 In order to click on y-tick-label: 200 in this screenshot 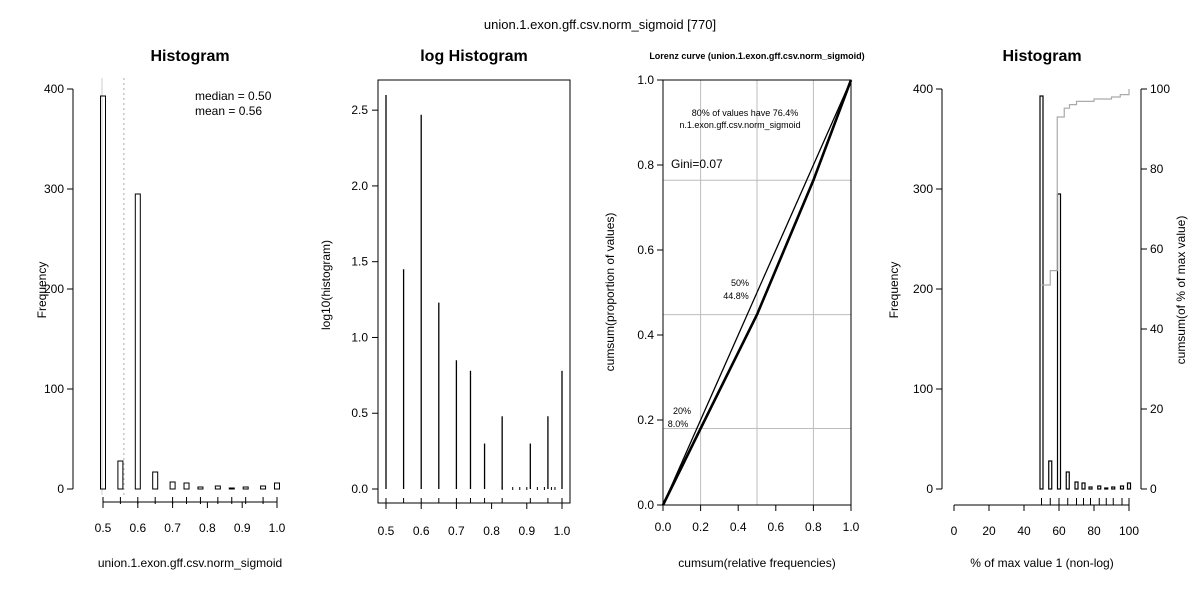, I will do `click(54, 289)`.